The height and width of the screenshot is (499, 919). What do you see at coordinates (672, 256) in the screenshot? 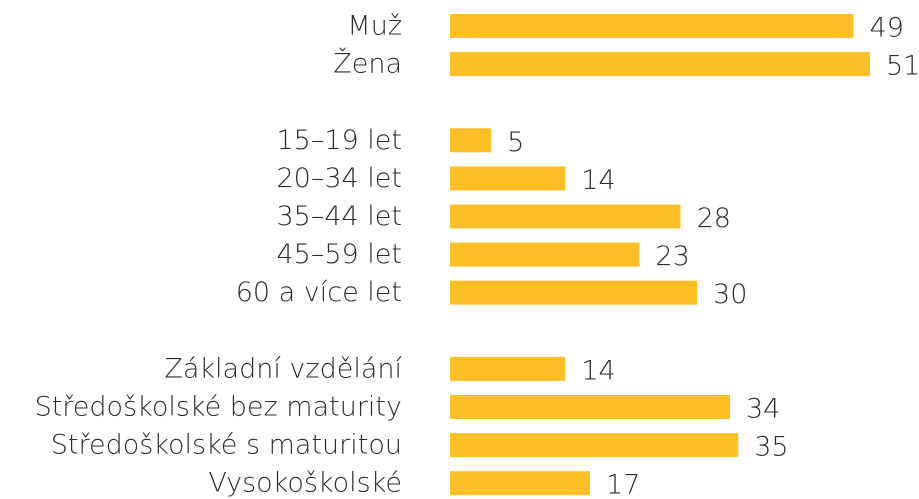
I see `value-label: 23` at bounding box center [672, 256].